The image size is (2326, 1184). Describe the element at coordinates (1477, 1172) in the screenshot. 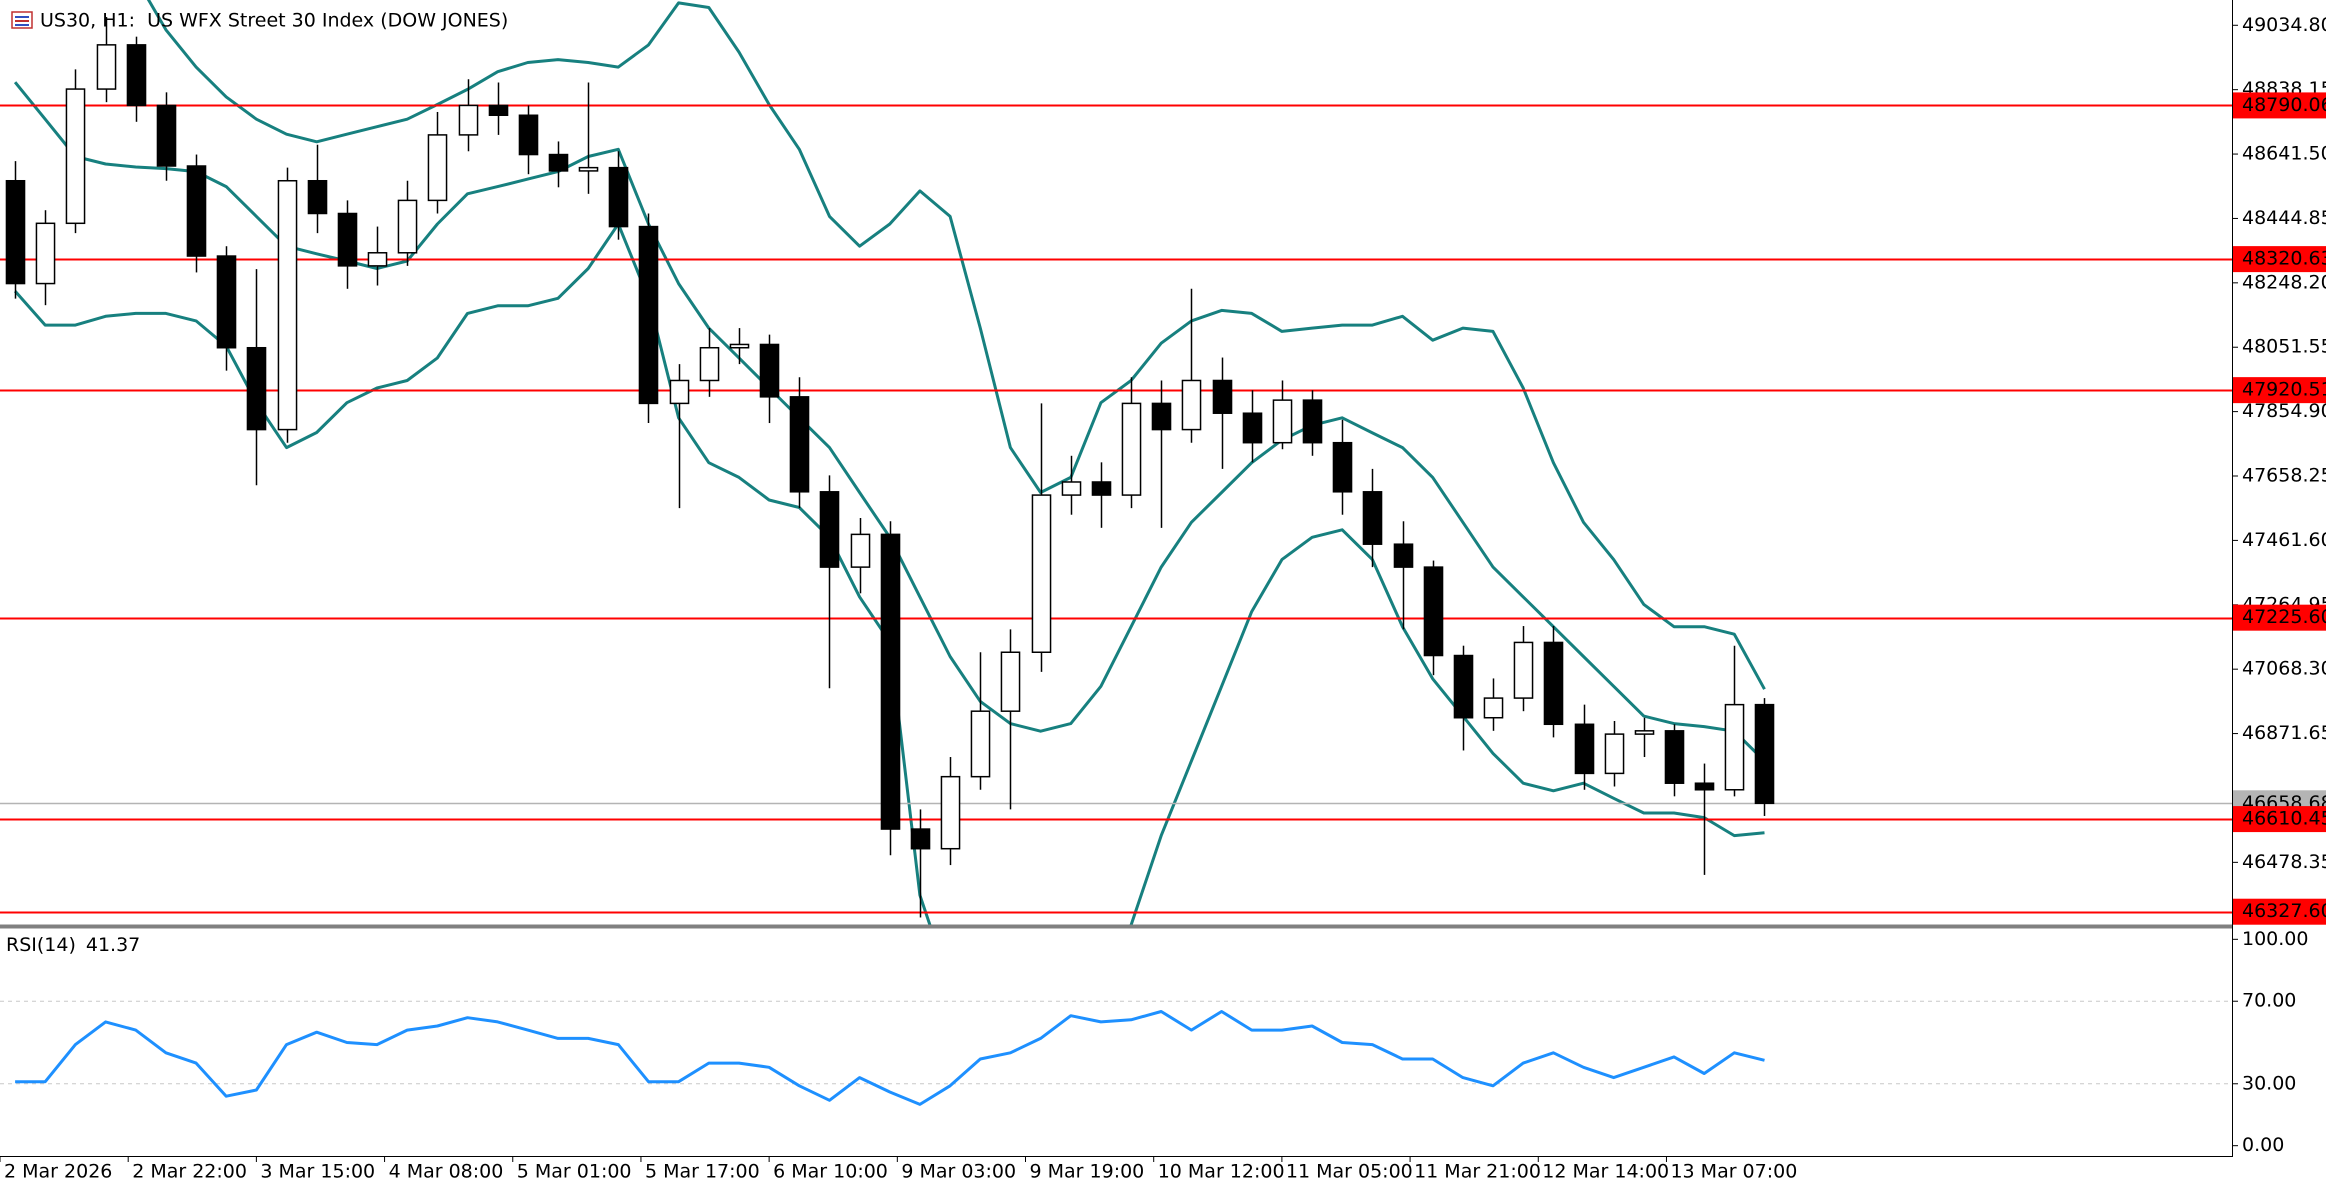

I see `x-tick-label: 11 Mar 21:00` at that location.